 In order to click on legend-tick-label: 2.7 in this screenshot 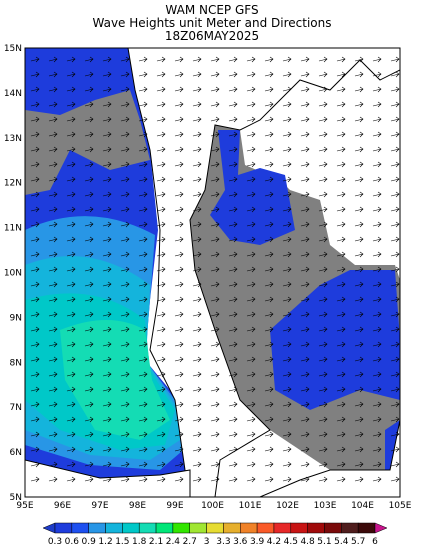, I will do `click(190, 542)`.